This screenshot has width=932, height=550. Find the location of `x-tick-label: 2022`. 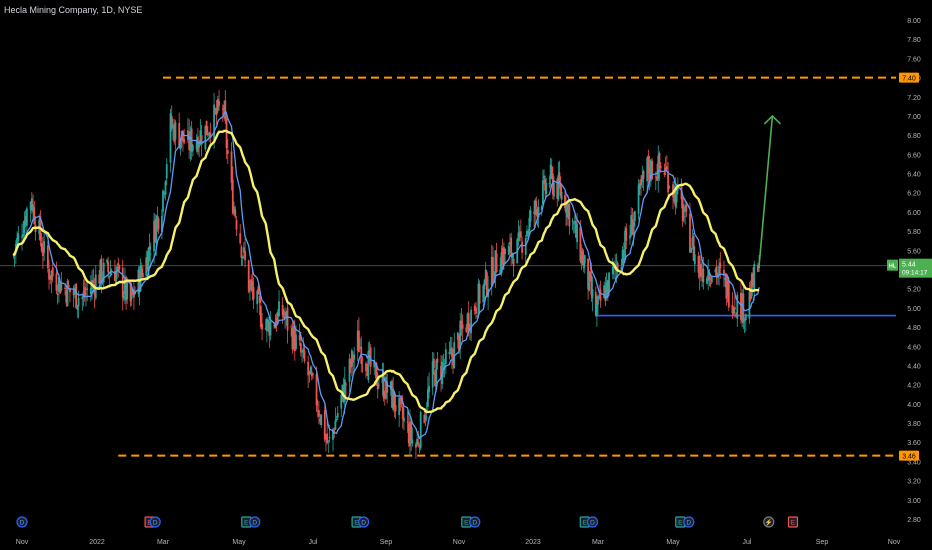

x-tick-label: 2022 is located at coordinates (97, 542).